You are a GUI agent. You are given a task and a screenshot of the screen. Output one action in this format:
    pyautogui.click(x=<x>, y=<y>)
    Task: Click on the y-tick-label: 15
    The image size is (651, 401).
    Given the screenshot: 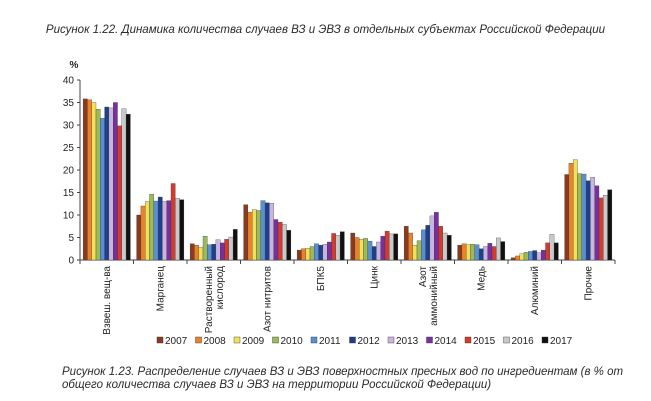 What is the action you would take?
    pyautogui.click(x=69, y=193)
    